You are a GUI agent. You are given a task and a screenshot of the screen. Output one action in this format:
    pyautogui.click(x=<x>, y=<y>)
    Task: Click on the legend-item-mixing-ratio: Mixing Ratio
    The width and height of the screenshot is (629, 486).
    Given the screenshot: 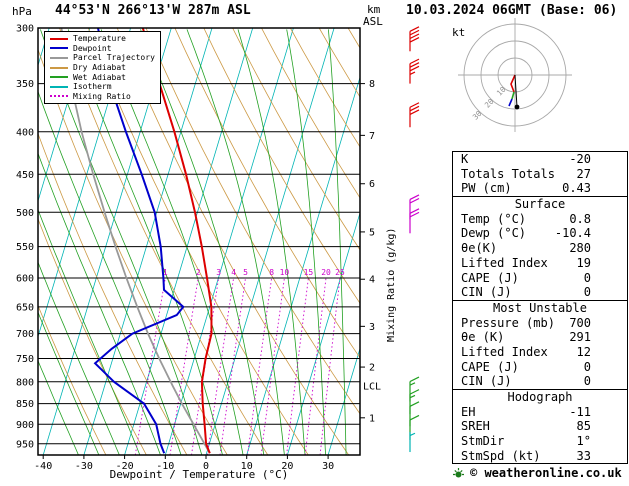 What is the action you would take?
    pyautogui.click(x=102, y=97)
    